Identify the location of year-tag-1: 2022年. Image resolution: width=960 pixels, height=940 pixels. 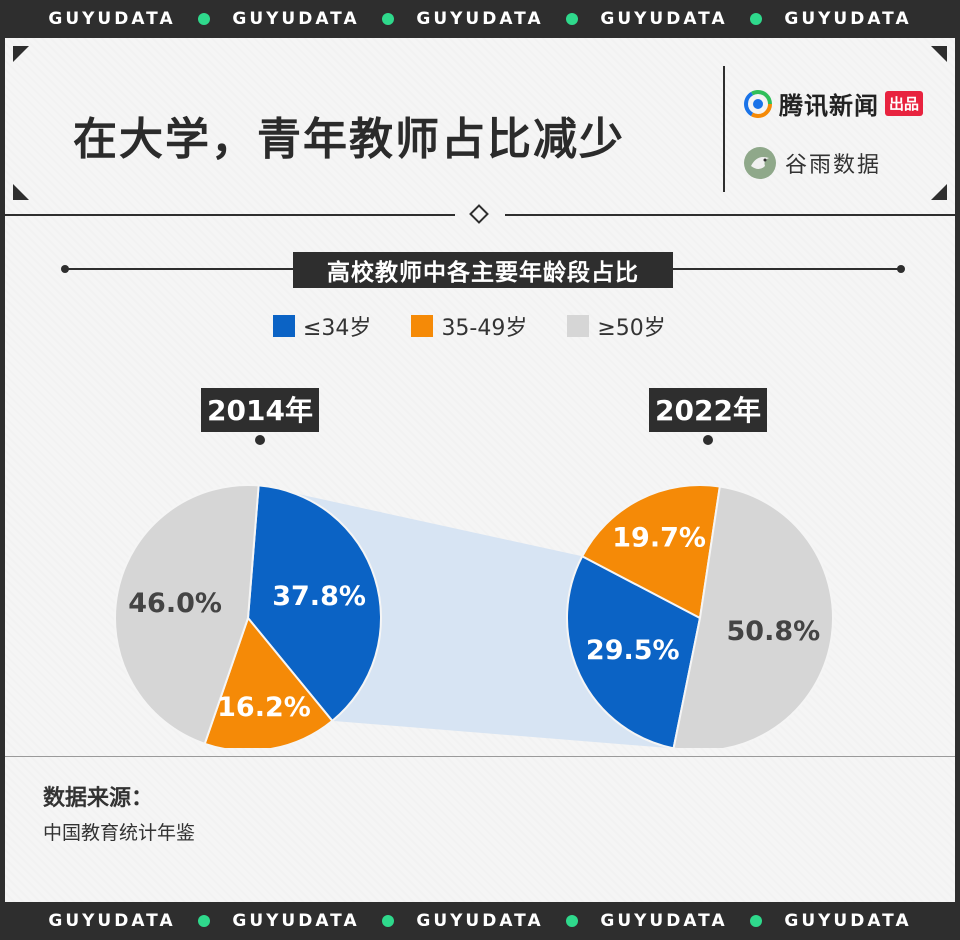
(708, 410).